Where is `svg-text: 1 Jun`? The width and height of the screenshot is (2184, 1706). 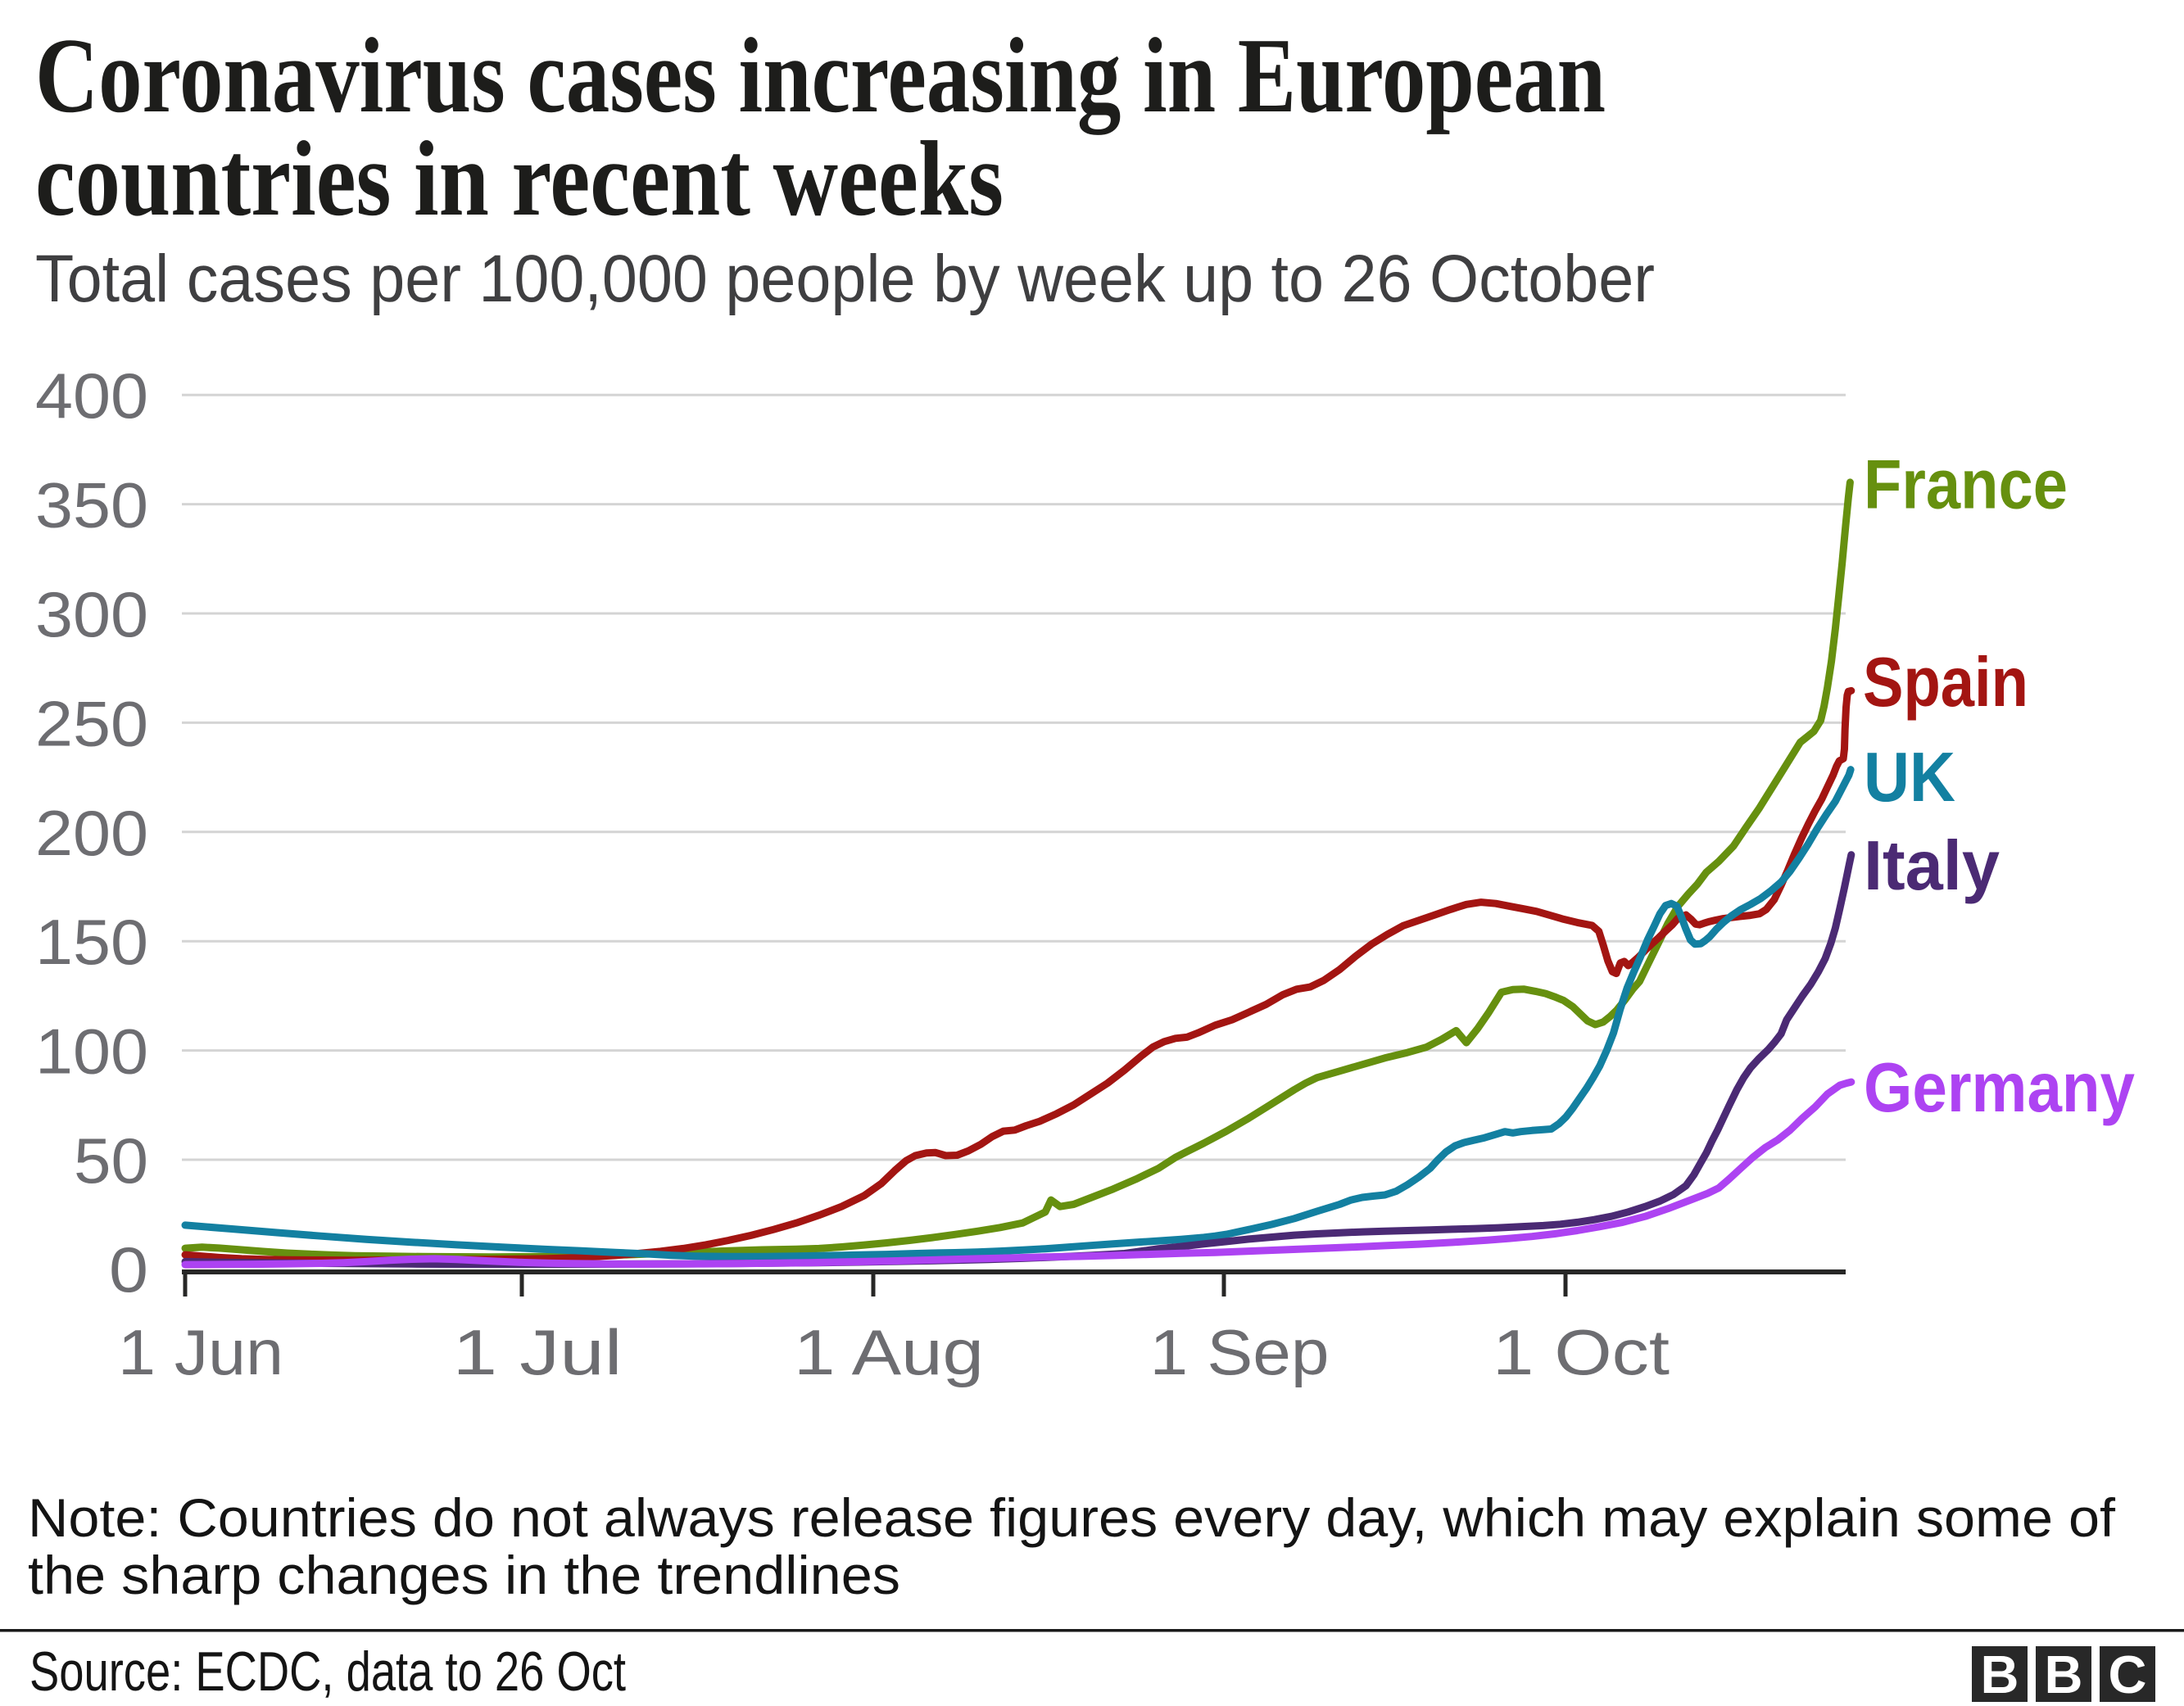 svg-text: 1 Jun is located at coordinates (200, 1352).